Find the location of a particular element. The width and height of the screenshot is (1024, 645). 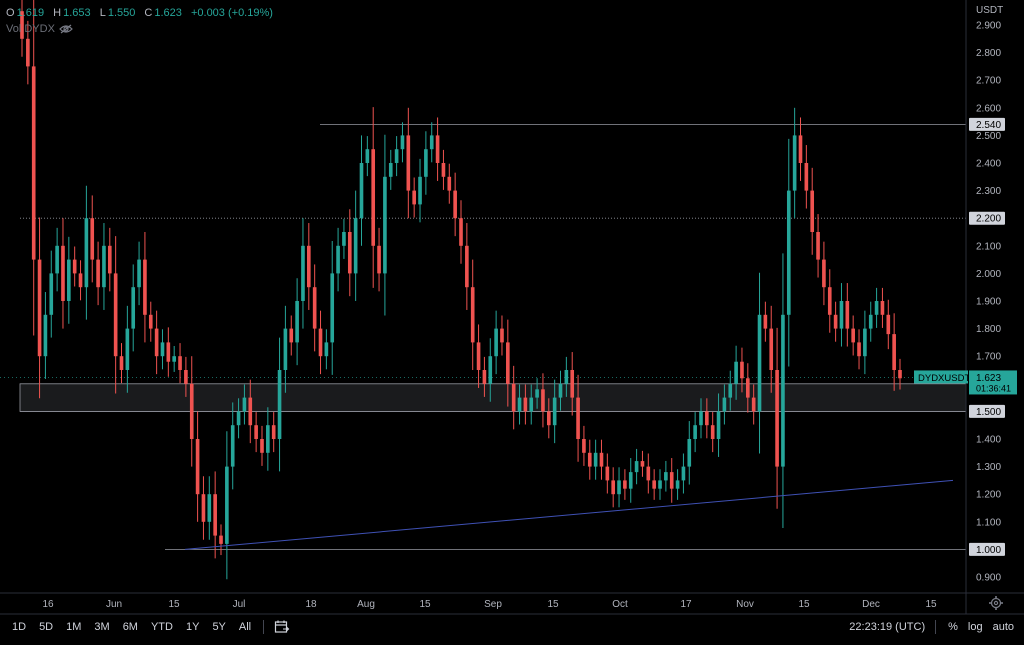

log-scale-toggle: log is located at coordinates (975, 627).